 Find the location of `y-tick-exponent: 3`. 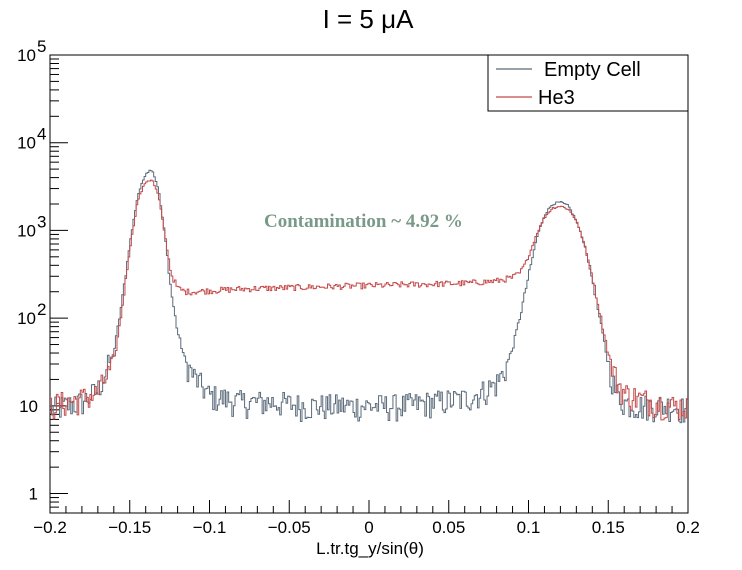

y-tick-exponent: 3 is located at coordinates (41, 221).